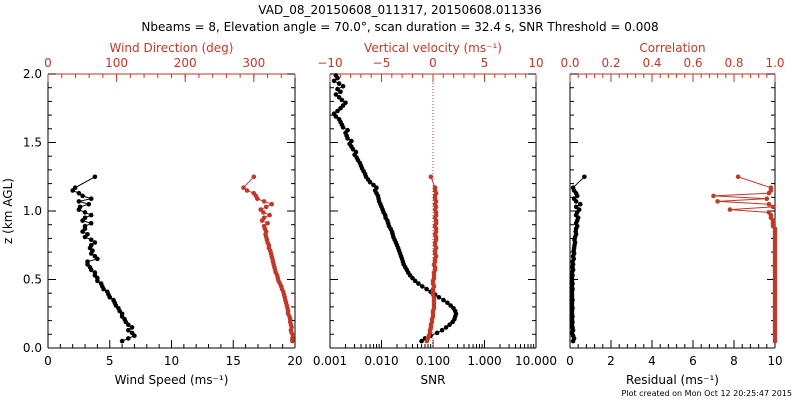  I want to click on x-tick-label-top: 200, so click(185, 63).